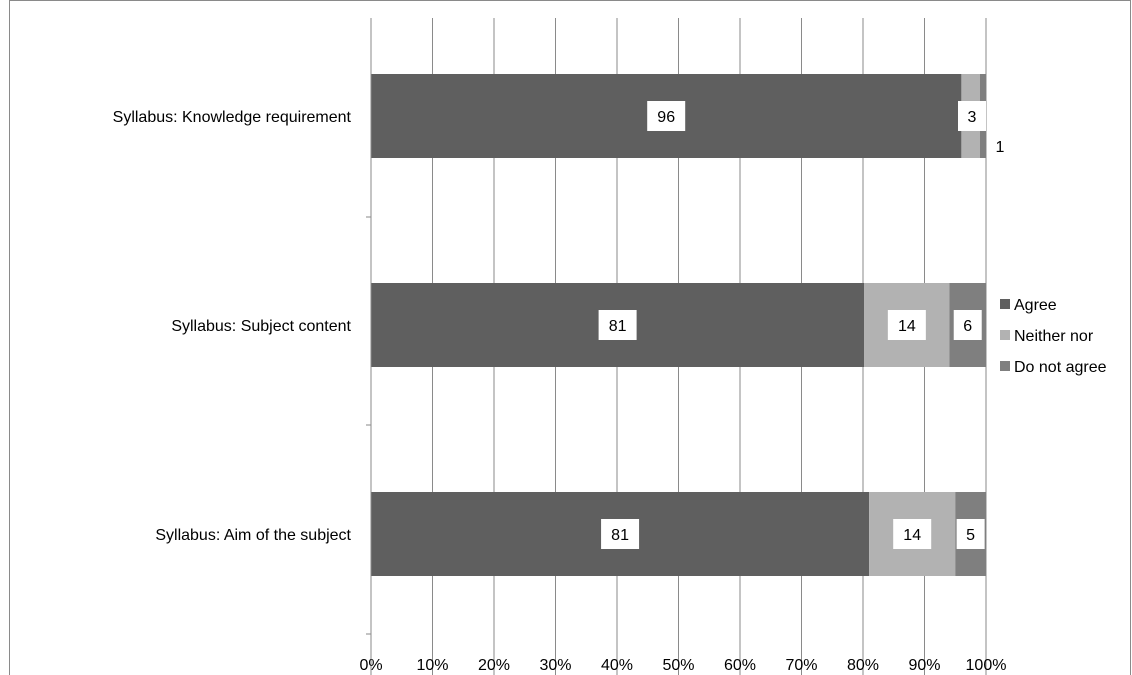  I want to click on x-tick-label: 80%, so click(863, 665).